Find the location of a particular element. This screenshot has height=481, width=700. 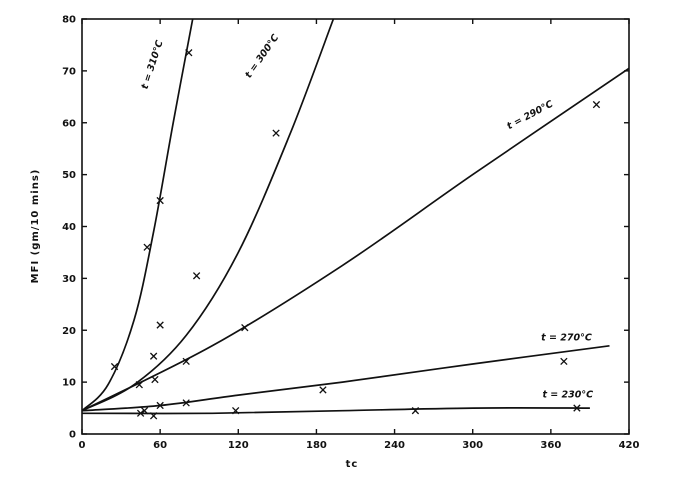

series-label-0: t = 310°C is located at coordinates (152, 65).